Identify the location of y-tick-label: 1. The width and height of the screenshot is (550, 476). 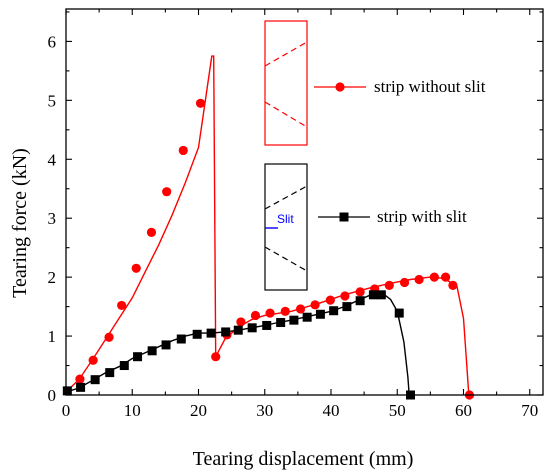
(52, 336).